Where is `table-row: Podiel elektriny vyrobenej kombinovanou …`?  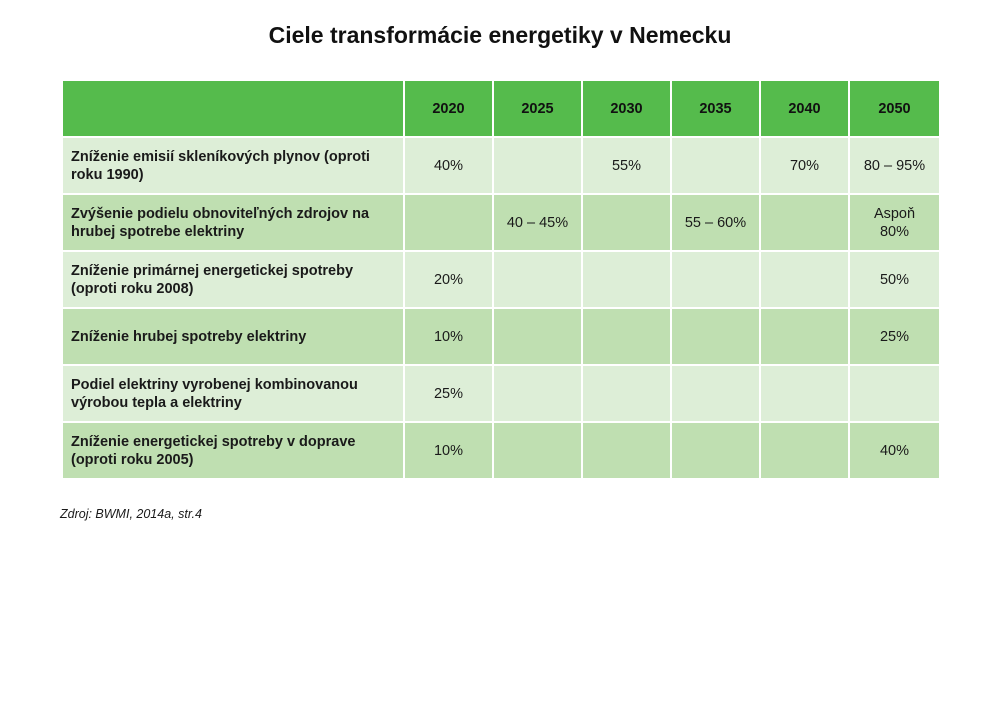 table-row: Podiel elektriny vyrobenej kombinovanou … is located at coordinates (501, 393).